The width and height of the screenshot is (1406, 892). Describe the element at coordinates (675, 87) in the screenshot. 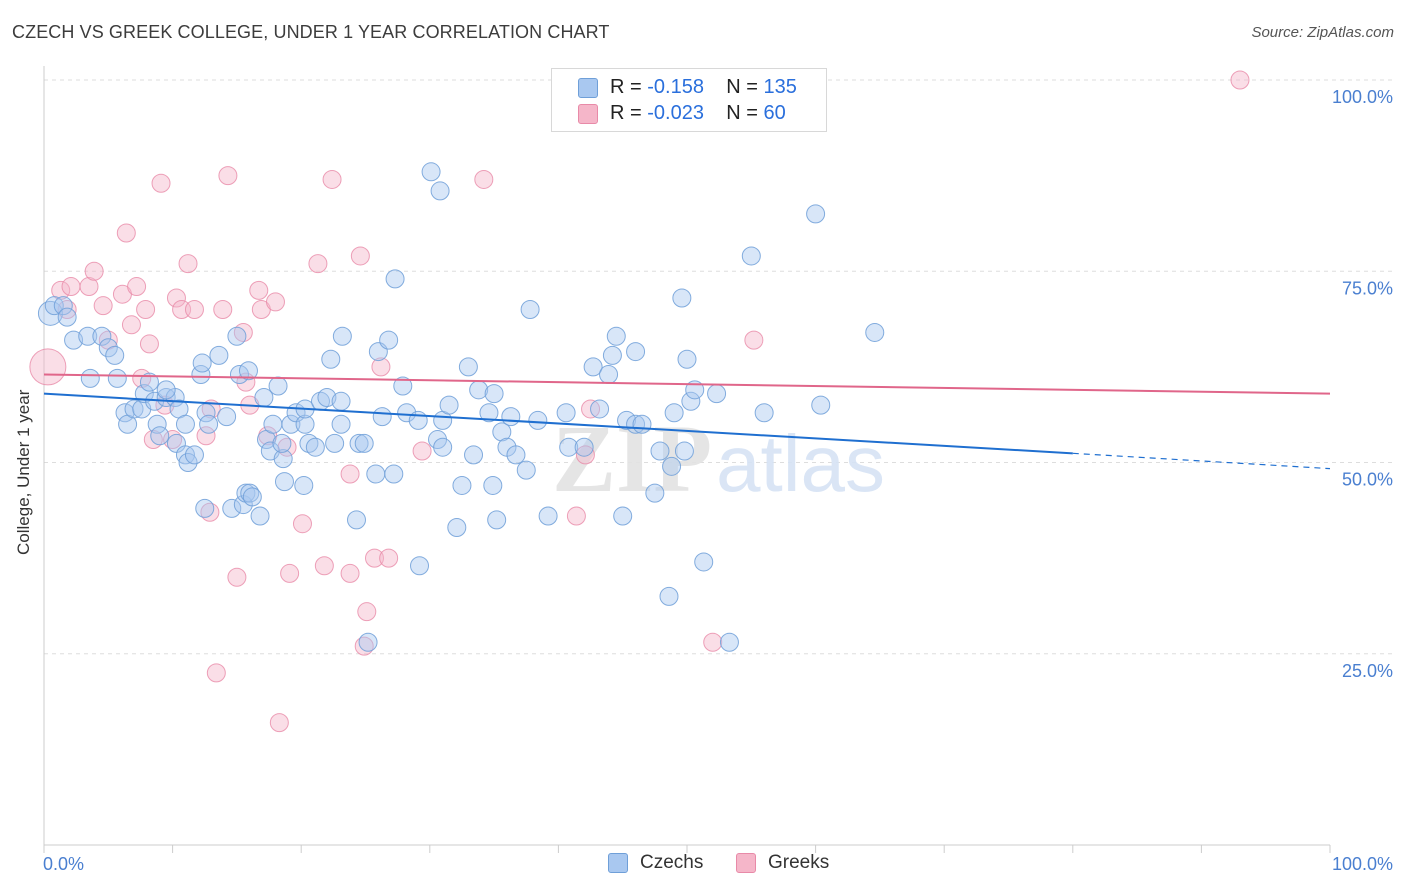

I see `czech-r-value: -0.158` at that location.